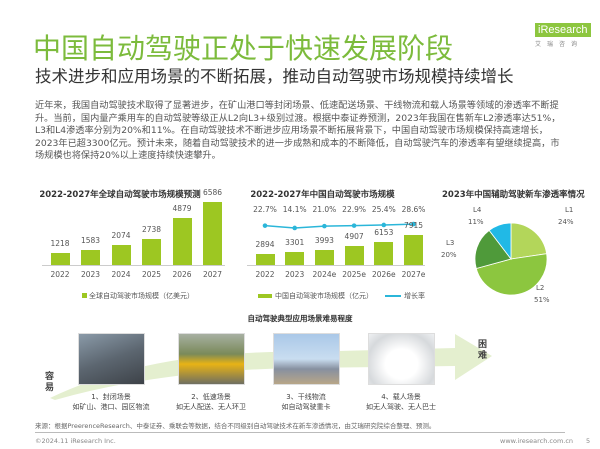 The width and height of the screenshot is (600, 449). I want to click on growth-label: 22.7%, so click(265, 209).